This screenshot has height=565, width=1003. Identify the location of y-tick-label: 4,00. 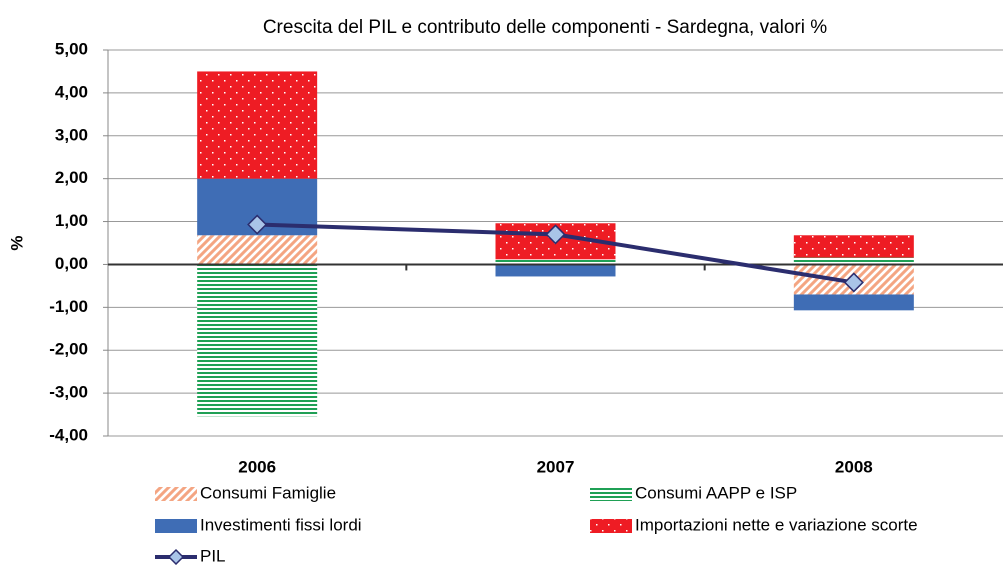
(71, 91).